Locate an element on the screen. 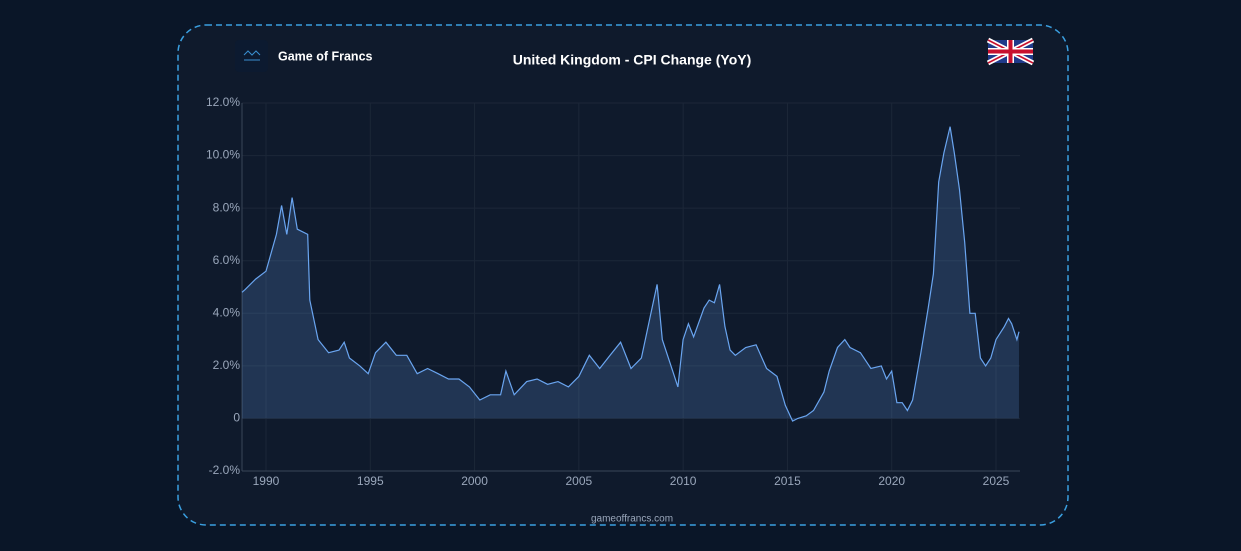 This screenshot has width=1241, height=551. flag is located at coordinates (1010, 51).